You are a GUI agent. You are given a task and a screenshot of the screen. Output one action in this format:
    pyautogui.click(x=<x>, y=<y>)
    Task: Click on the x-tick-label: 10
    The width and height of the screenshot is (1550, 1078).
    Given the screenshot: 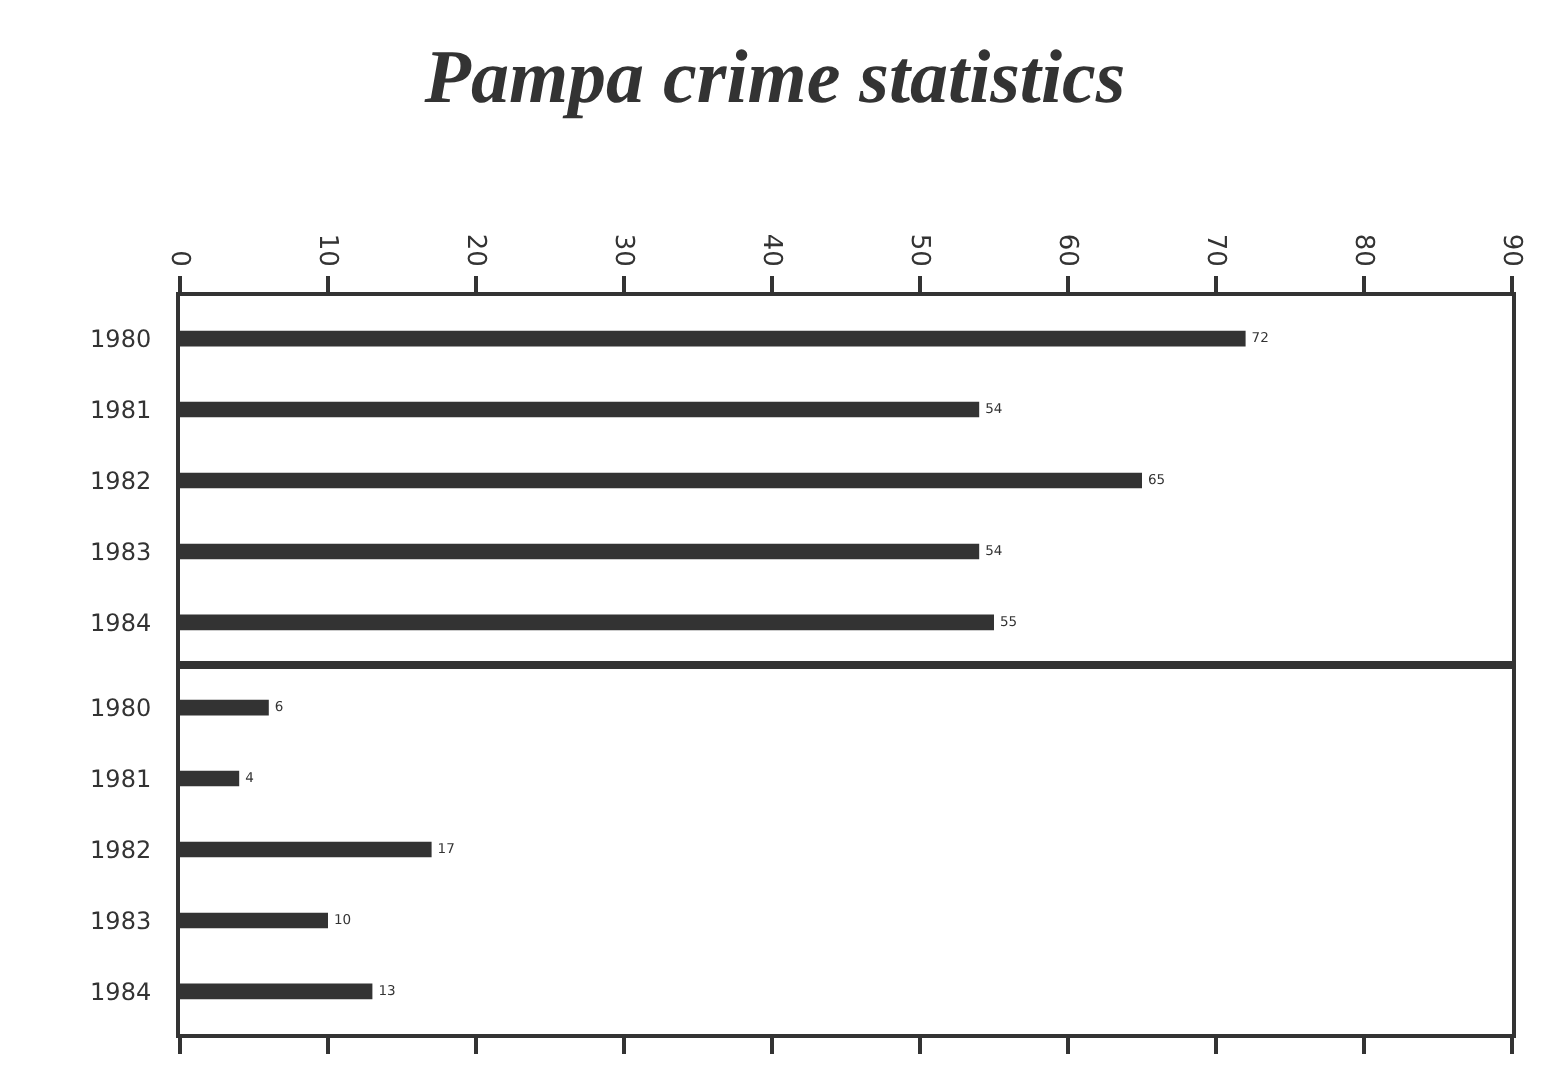 What is the action you would take?
    pyautogui.click(x=326, y=250)
    